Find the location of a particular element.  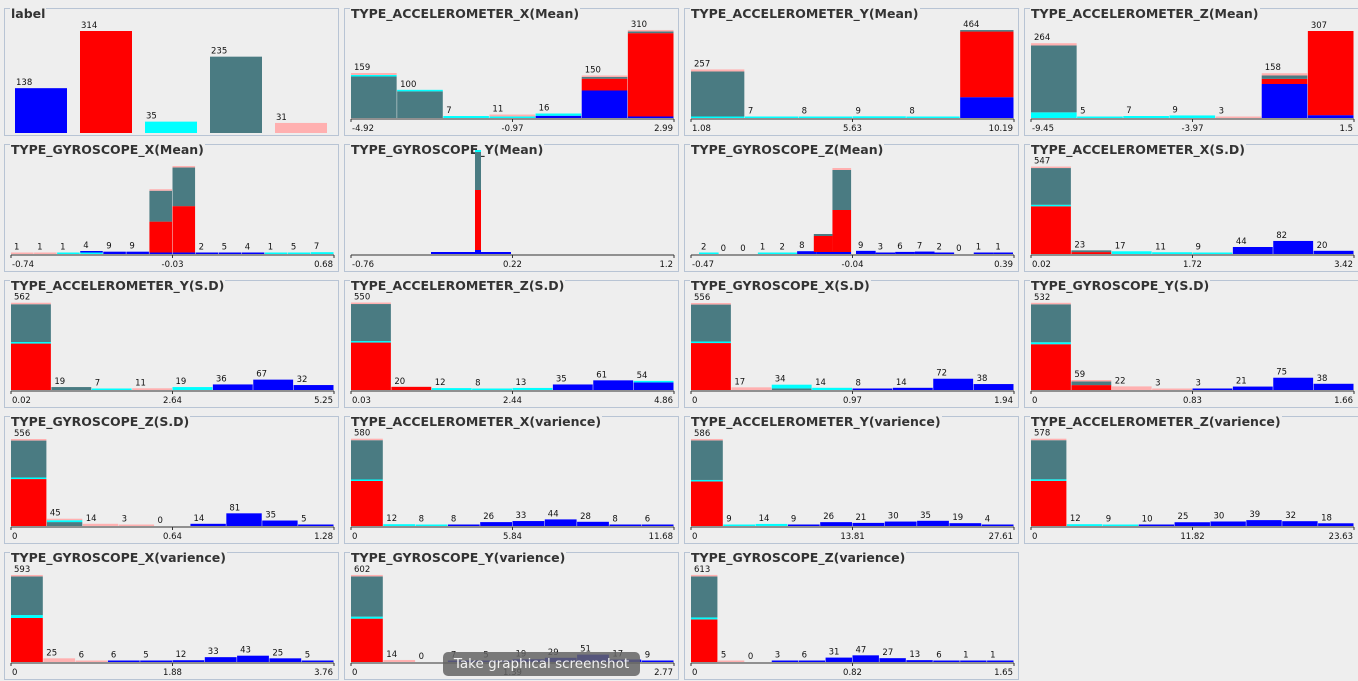

bar-count-label: 7 is located at coordinates (750, 112).